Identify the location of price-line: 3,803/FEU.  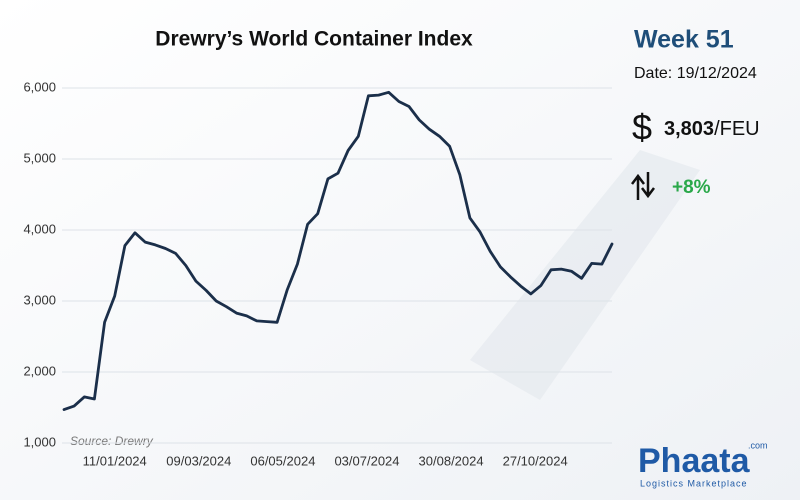
(712, 129).